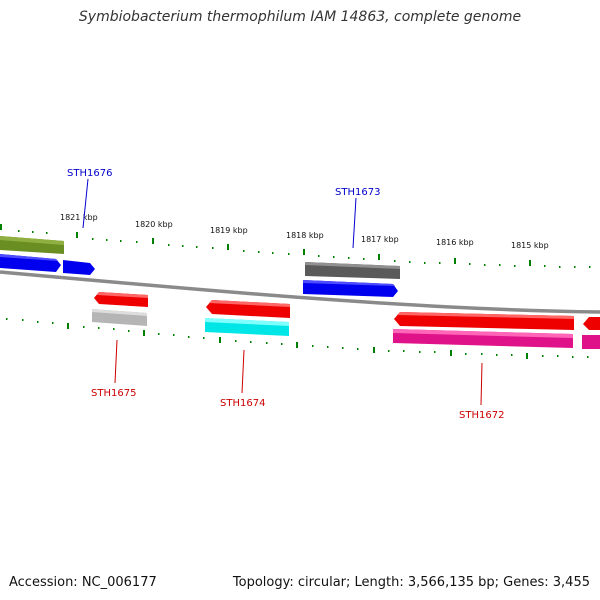 The width and height of the screenshot is (600, 600). What do you see at coordinates (455, 242) in the screenshot?
I see `kbp-label: 1816 kbp` at bounding box center [455, 242].